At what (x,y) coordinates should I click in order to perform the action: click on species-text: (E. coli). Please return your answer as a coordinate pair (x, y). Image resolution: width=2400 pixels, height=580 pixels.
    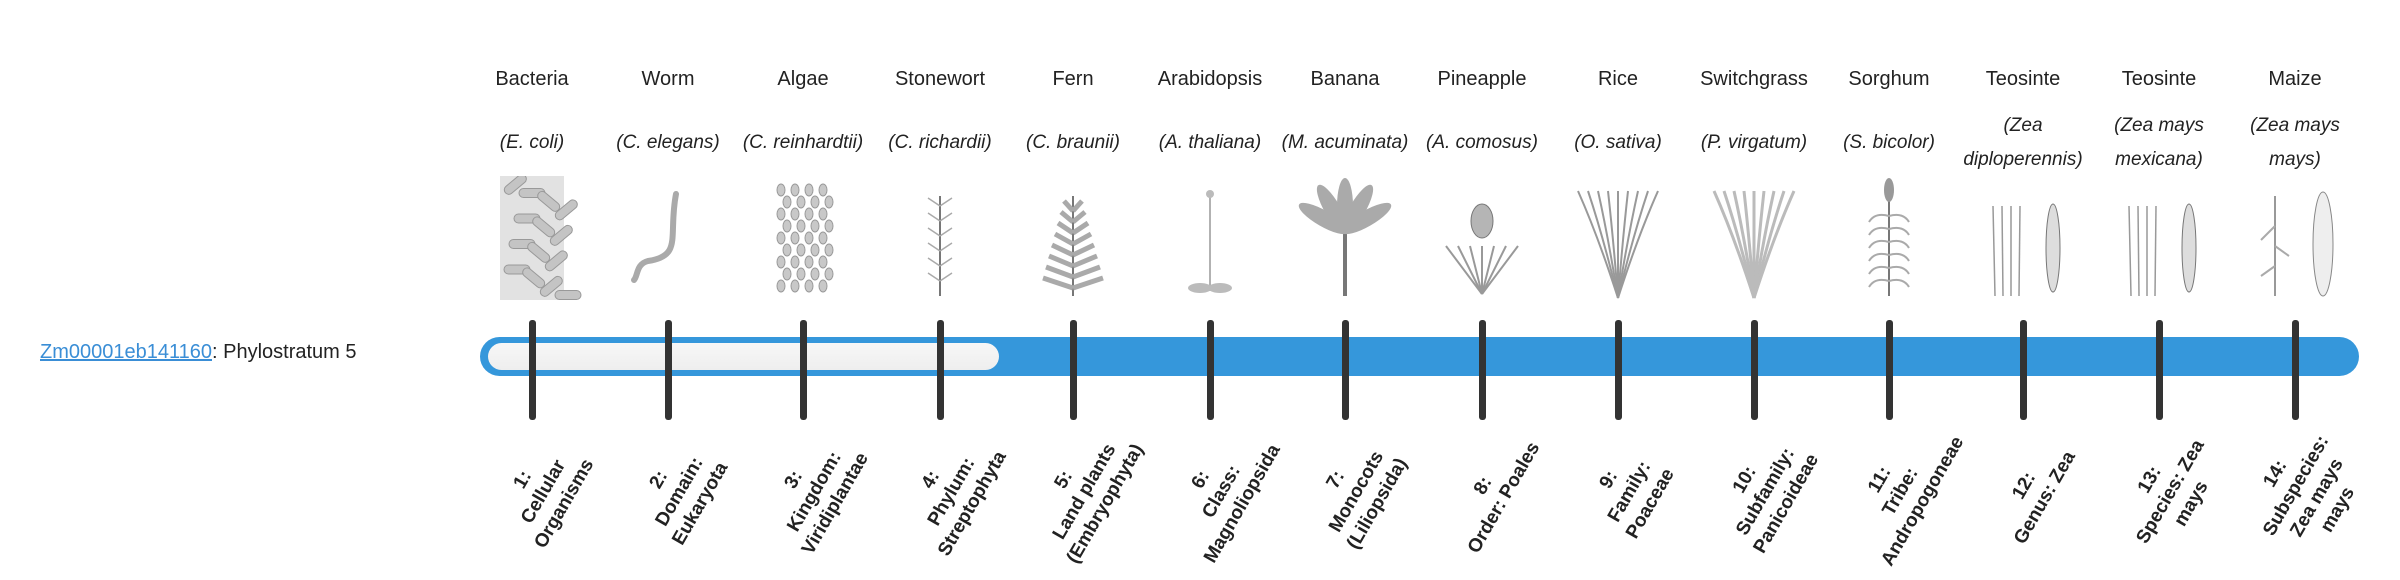
    Looking at the image, I should click on (532, 142).